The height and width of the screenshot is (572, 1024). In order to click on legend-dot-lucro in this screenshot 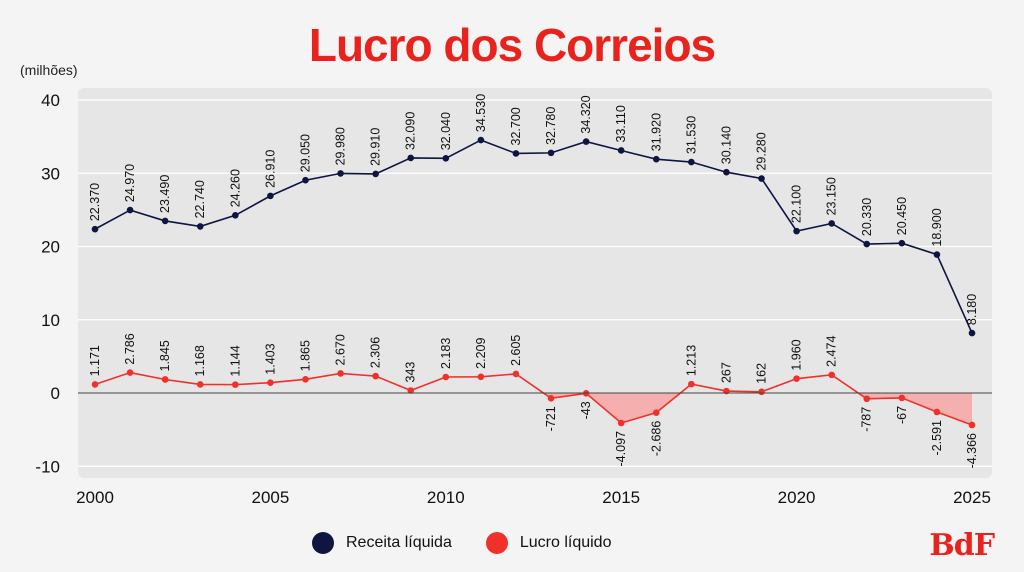, I will do `click(496, 543)`.